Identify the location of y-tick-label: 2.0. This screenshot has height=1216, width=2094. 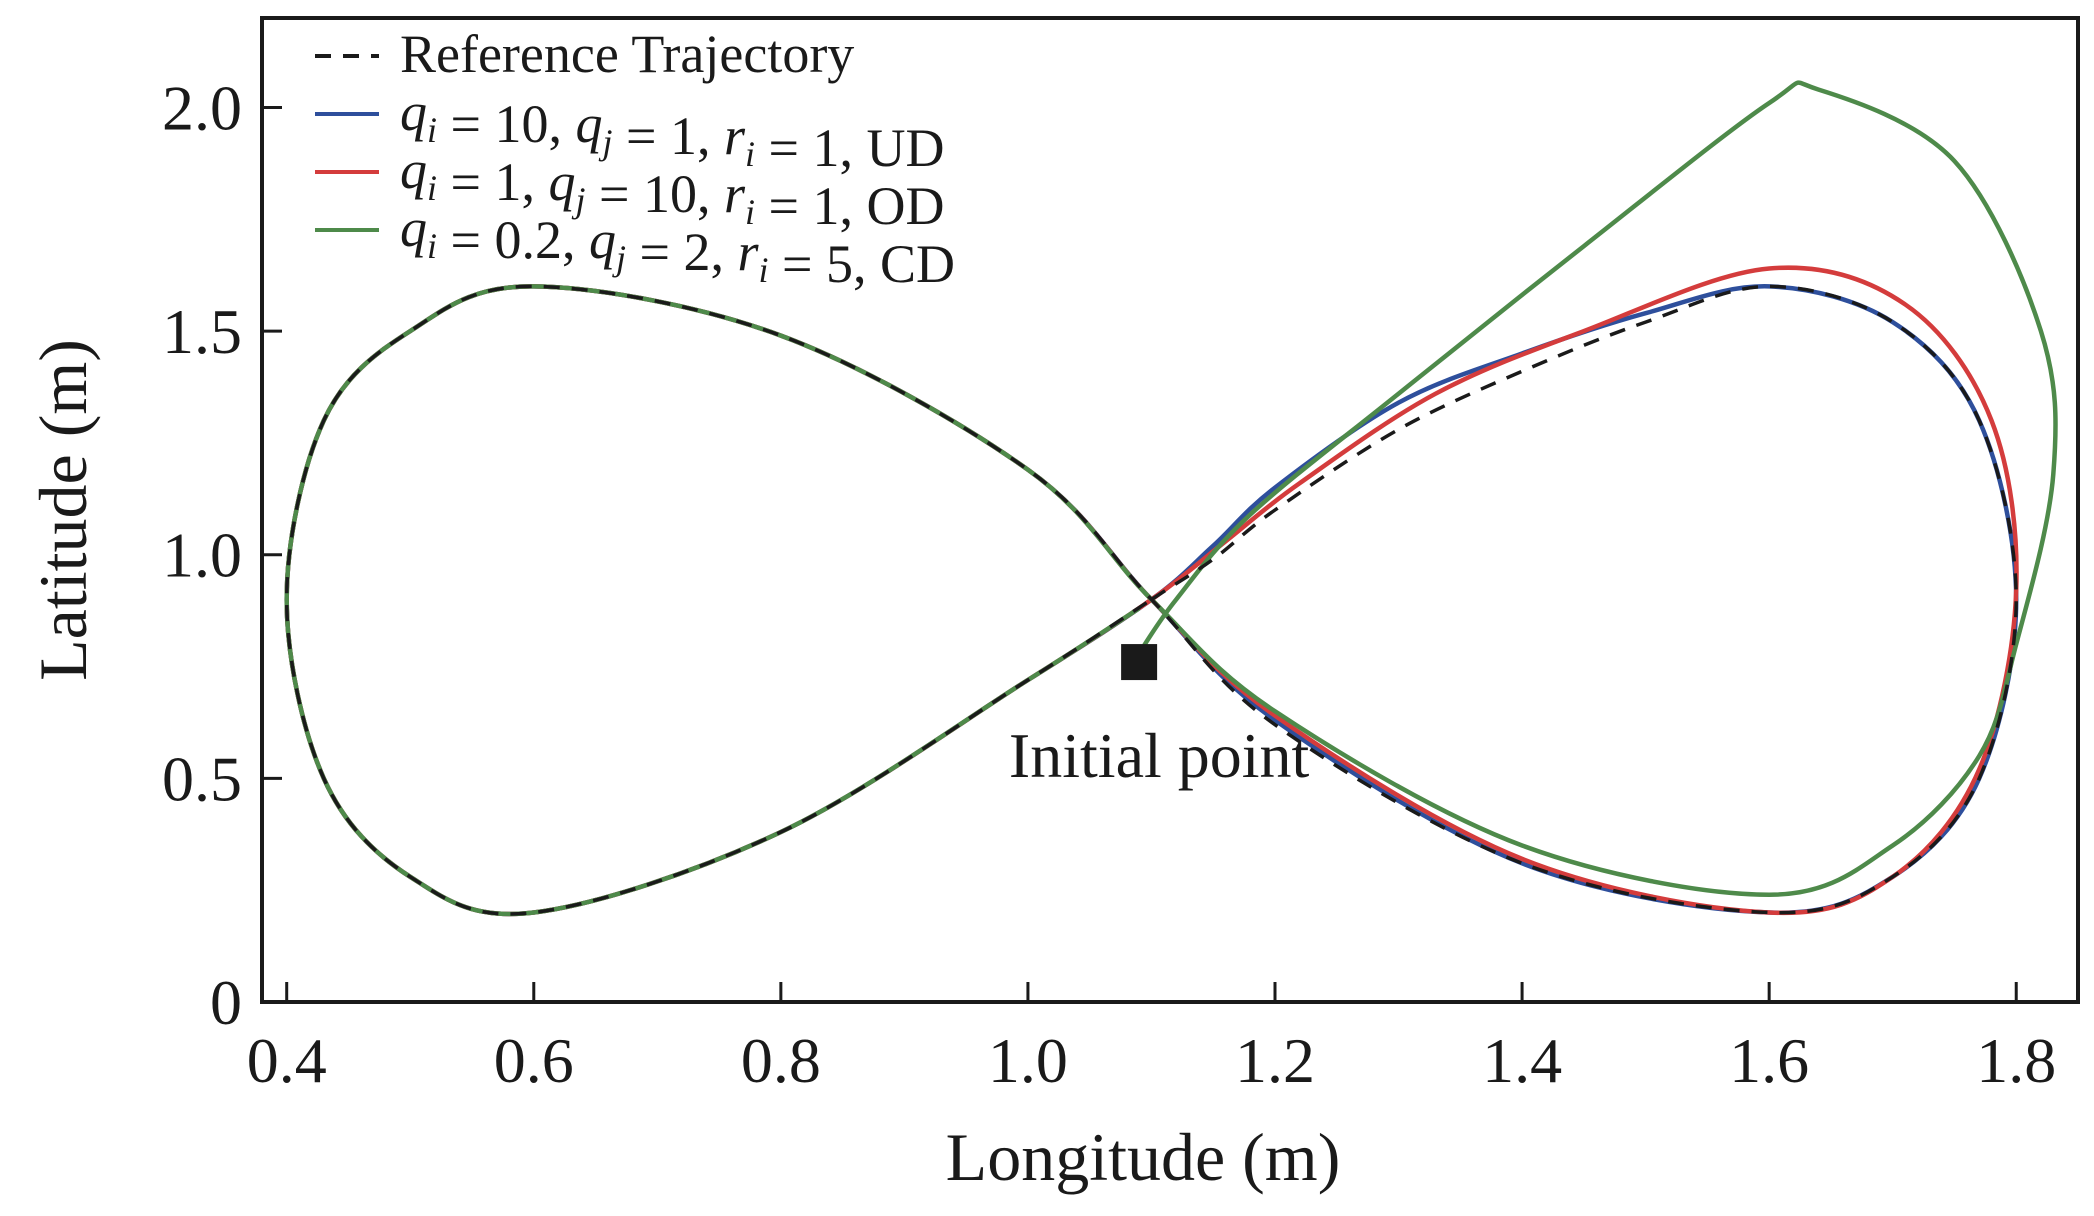
(202, 107).